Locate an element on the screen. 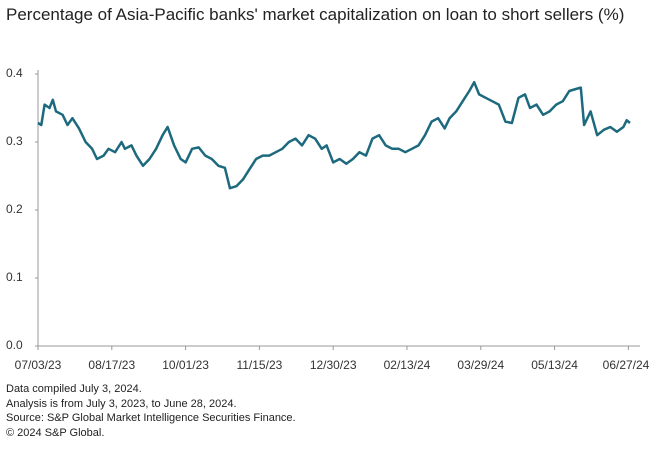 This screenshot has width=660, height=454. note: Data compiled July 3, 2024. is located at coordinates (74, 389).